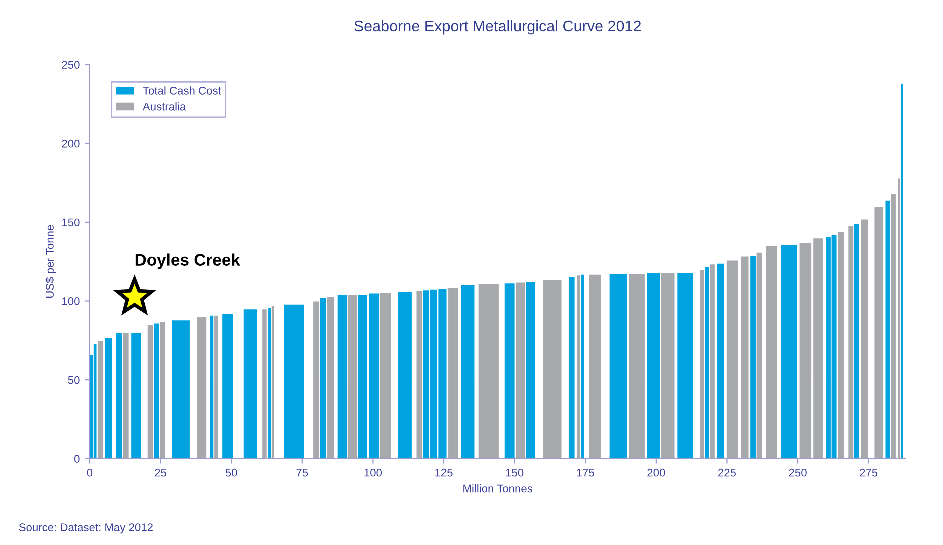 The image size is (943, 545). I want to click on x-tick-label: 200, so click(657, 472).